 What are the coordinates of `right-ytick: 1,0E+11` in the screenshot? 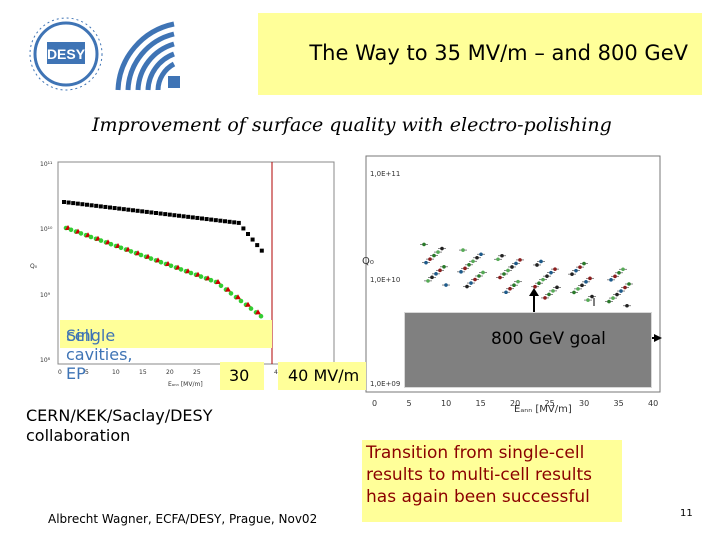 It's located at (385, 174).